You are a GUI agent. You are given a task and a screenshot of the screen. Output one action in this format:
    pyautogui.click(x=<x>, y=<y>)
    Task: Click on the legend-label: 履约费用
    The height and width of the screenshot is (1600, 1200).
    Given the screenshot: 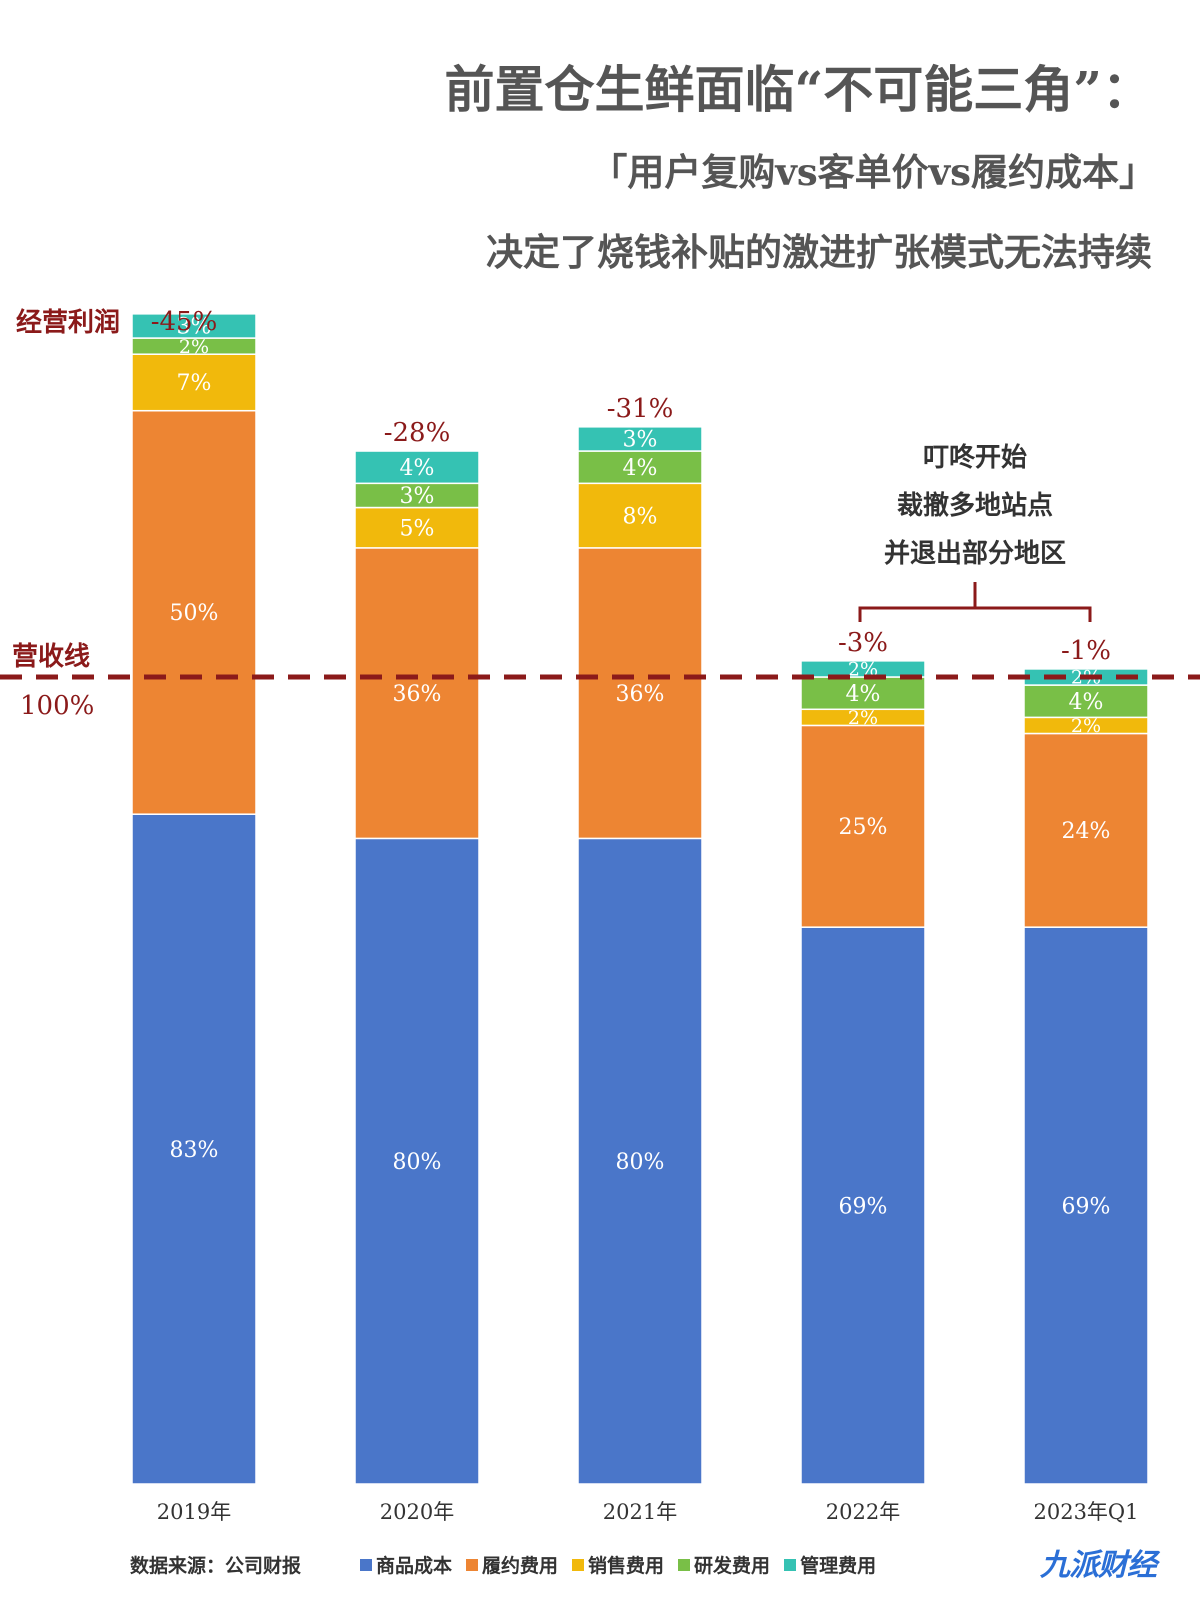 What is the action you would take?
    pyautogui.click(x=520, y=1566)
    